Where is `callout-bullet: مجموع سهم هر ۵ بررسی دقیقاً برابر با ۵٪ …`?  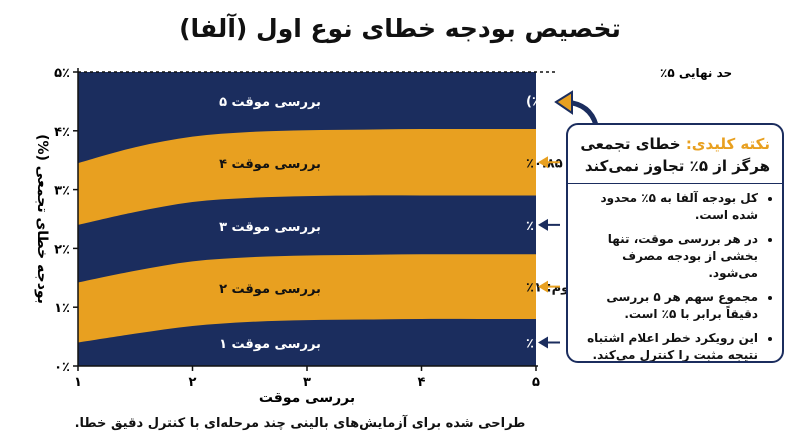
callout-bullet: مجموع سهم هر ۵ بررسی دقیقاً برابر با ۵٪ … is located at coordinates (666, 306).